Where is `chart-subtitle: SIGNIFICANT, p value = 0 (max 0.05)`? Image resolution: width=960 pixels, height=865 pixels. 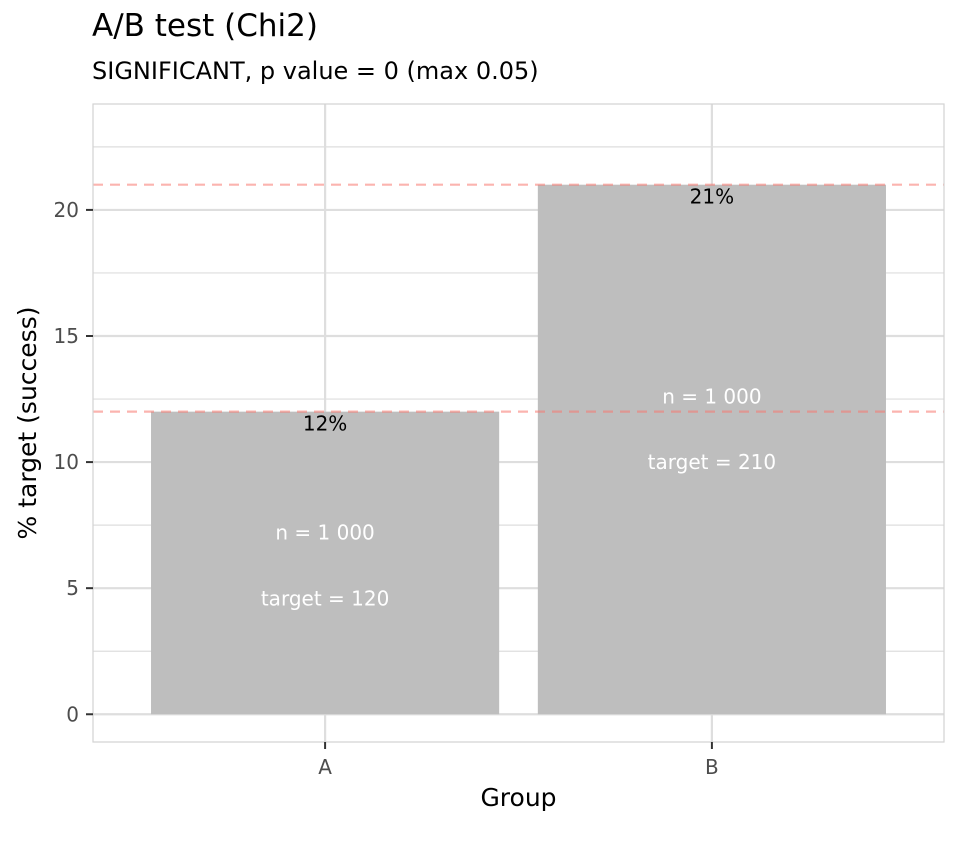 chart-subtitle: SIGNIFICANT, p value = 0 (max 0.05) is located at coordinates (315, 71).